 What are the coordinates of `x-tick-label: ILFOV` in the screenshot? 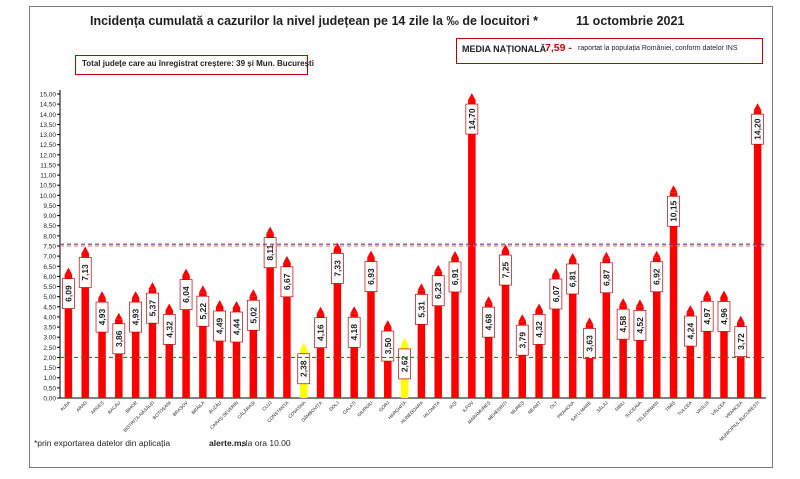 It's located at (469, 407).